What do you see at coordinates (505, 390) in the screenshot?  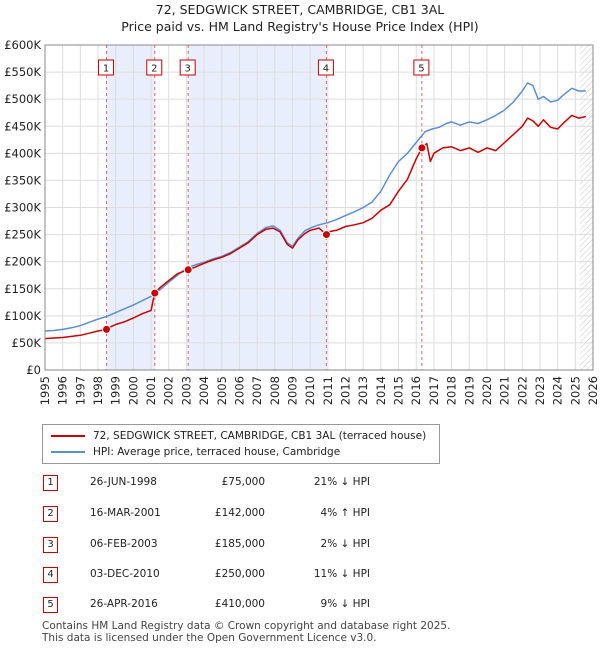 I see `x-tick-label: 2021` at bounding box center [505, 390].